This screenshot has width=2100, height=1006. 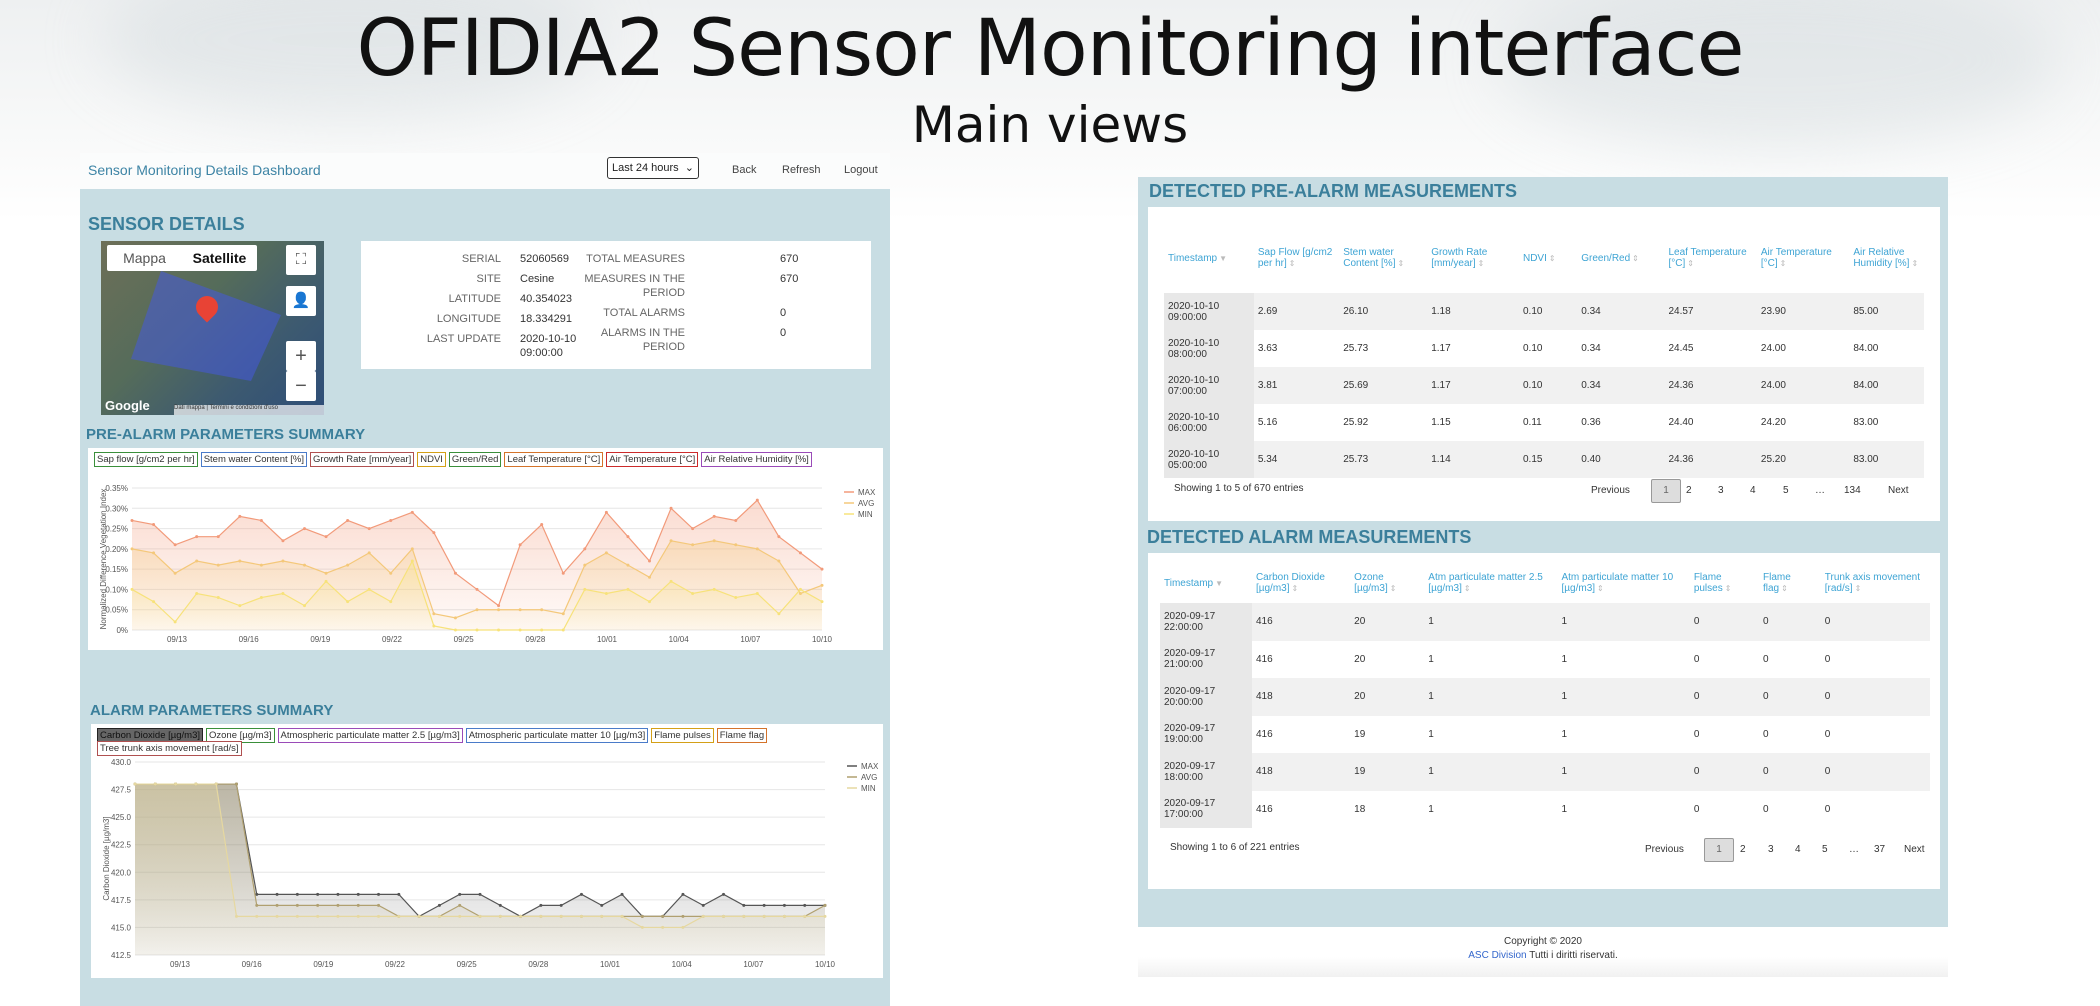 I want to click on y-axis-label: Carbon Dioxide [µg/m3], so click(x=106, y=858).